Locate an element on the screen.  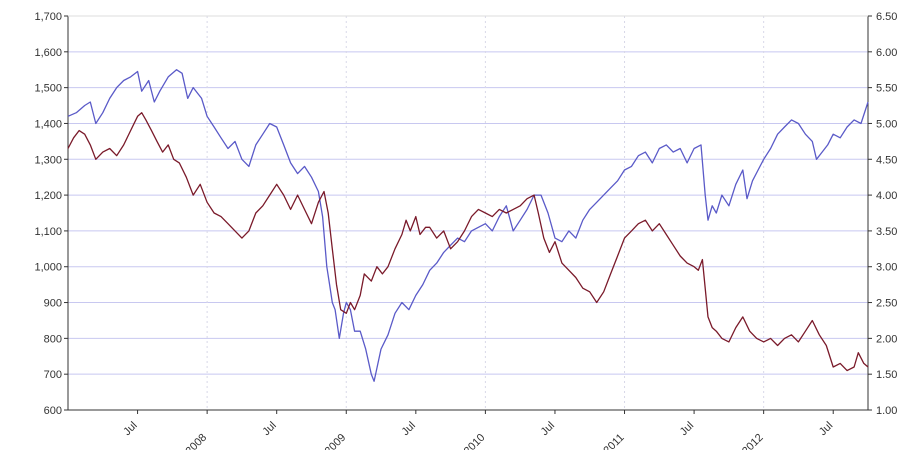
y-right-tick-label: 1.50 is located at coordinates (886, 375).